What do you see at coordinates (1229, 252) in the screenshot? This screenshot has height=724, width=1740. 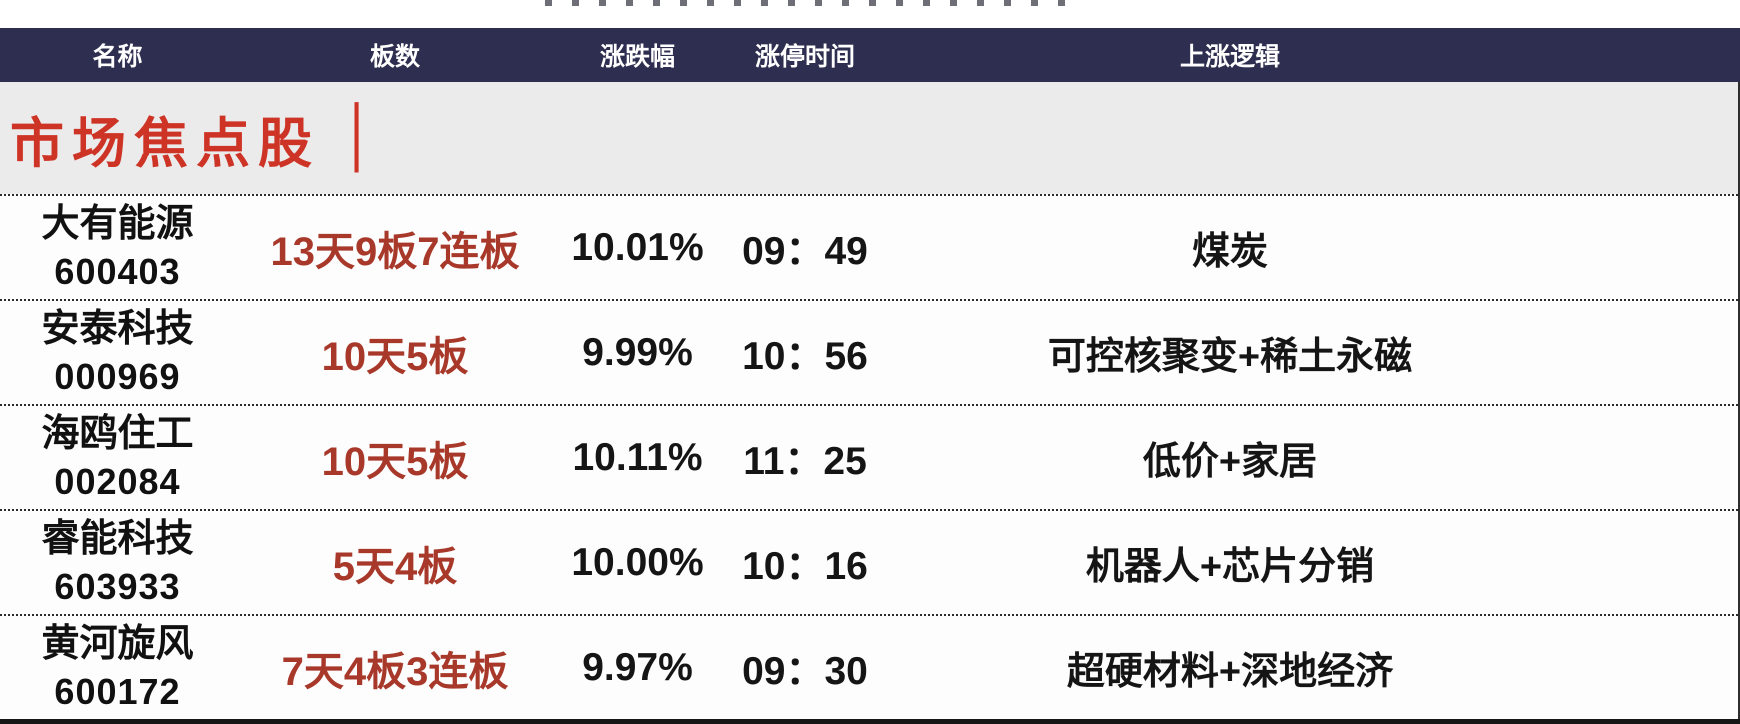 I see `rise-logic: 煤炭` at bounding box center [1229, 252].